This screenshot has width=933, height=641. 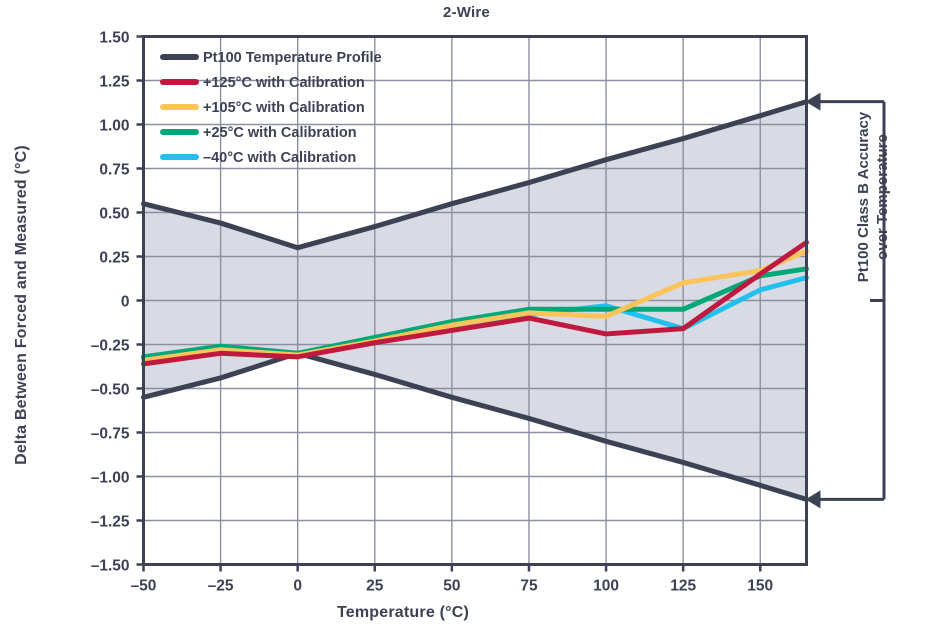 What do you see at coordinates (760, 586) in the screenshot?
I see `x-tick-label: 150` at bounding box center [760, 586].